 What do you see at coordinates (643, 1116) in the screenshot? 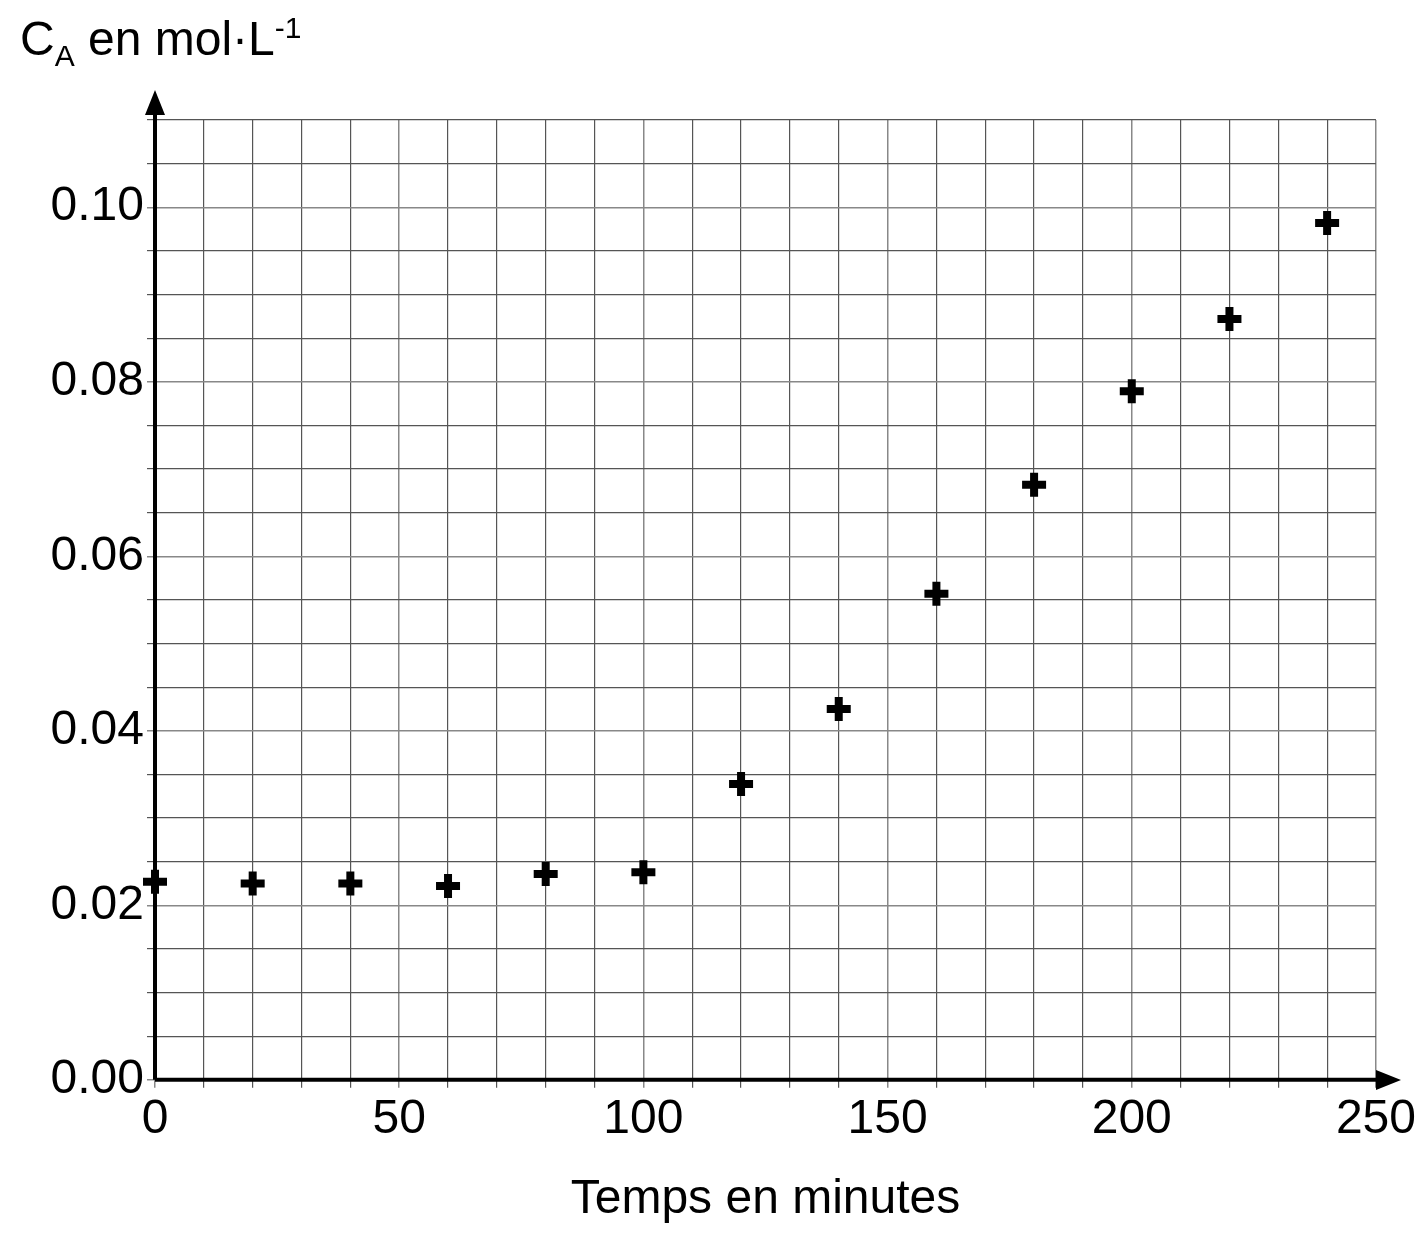
I see `x-tick-label: 100` at bounding box center [643, 1116].